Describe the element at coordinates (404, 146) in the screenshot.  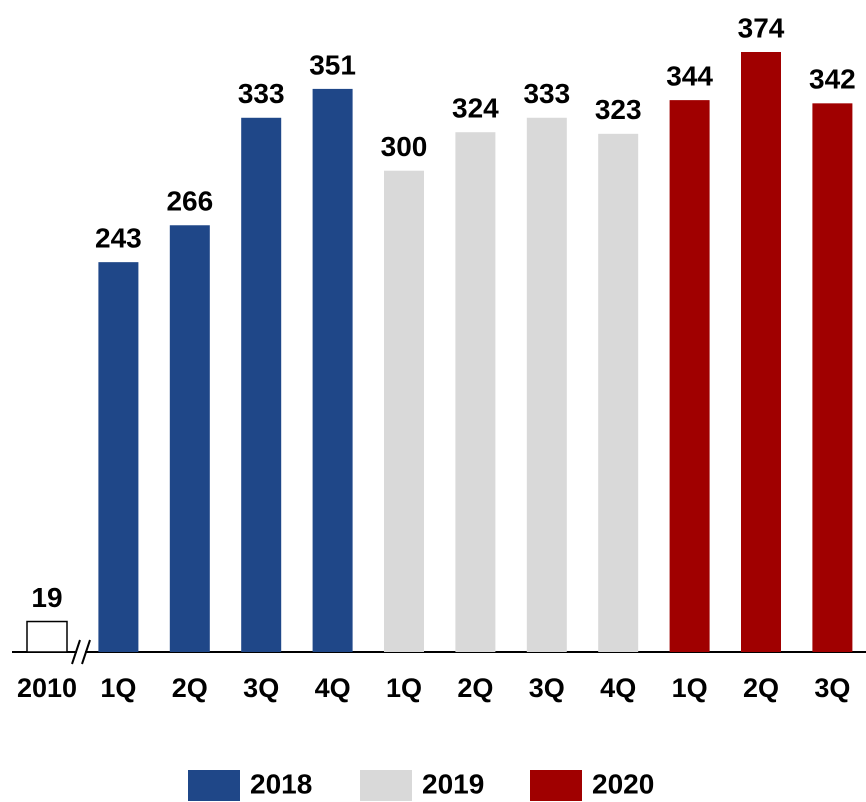
I see `value-label: 300` at that location.